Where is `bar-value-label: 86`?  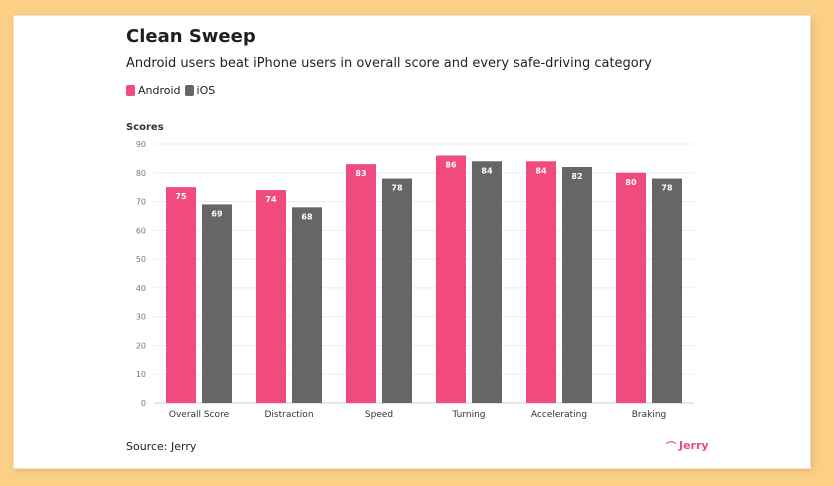 bar-value-label: 86 is located at coordinates (451, 165).